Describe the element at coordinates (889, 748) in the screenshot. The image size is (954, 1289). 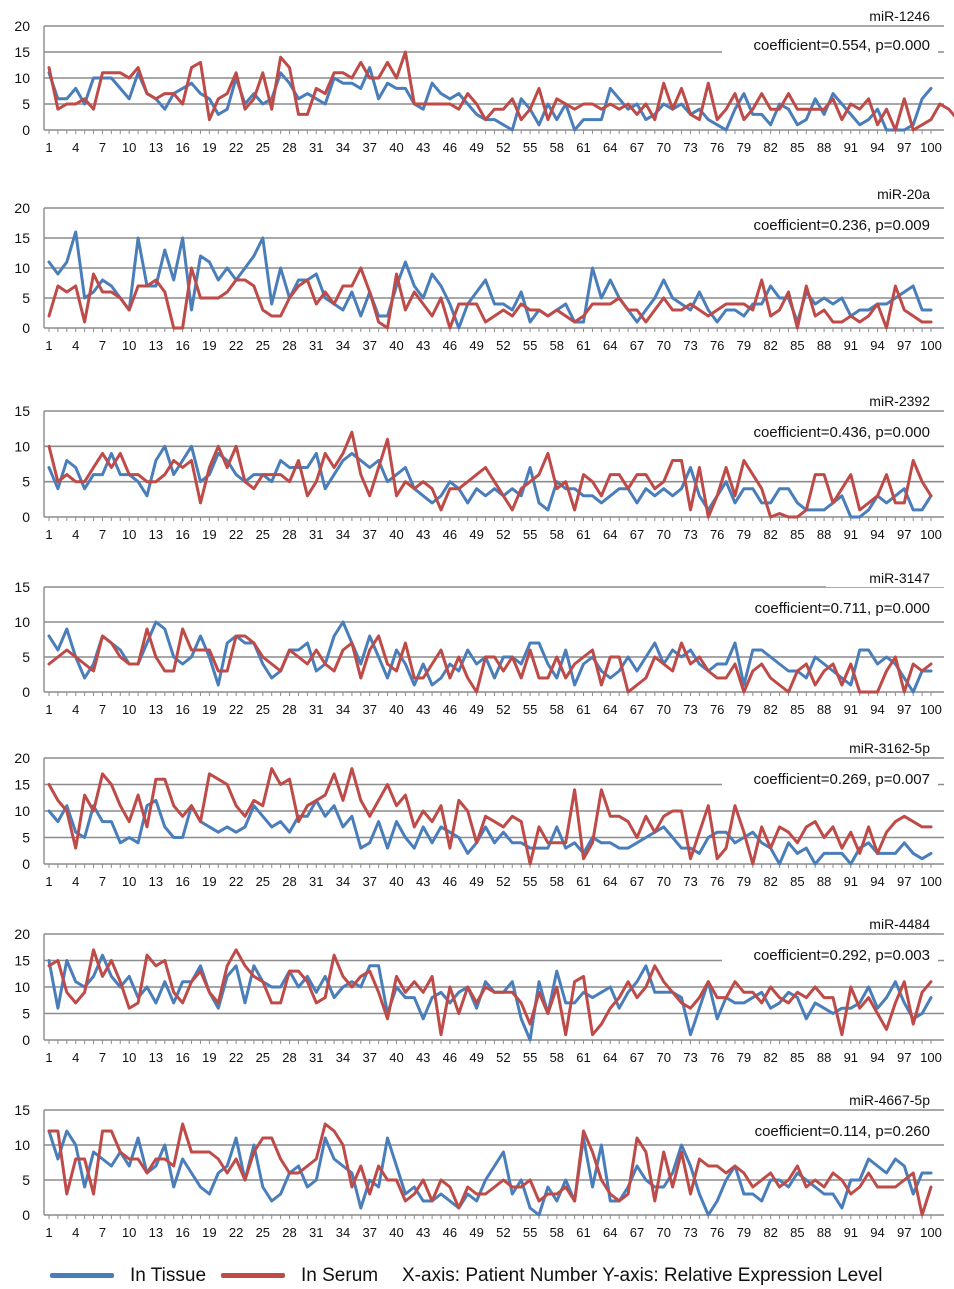
I see `chart-title: miR-3162-5p` at that location.